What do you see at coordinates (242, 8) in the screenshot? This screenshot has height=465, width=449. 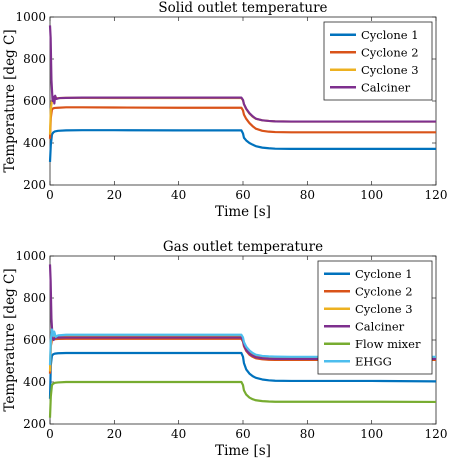 I see `chart-title: Solid outlet temperature` at bounding box center [242, 8].